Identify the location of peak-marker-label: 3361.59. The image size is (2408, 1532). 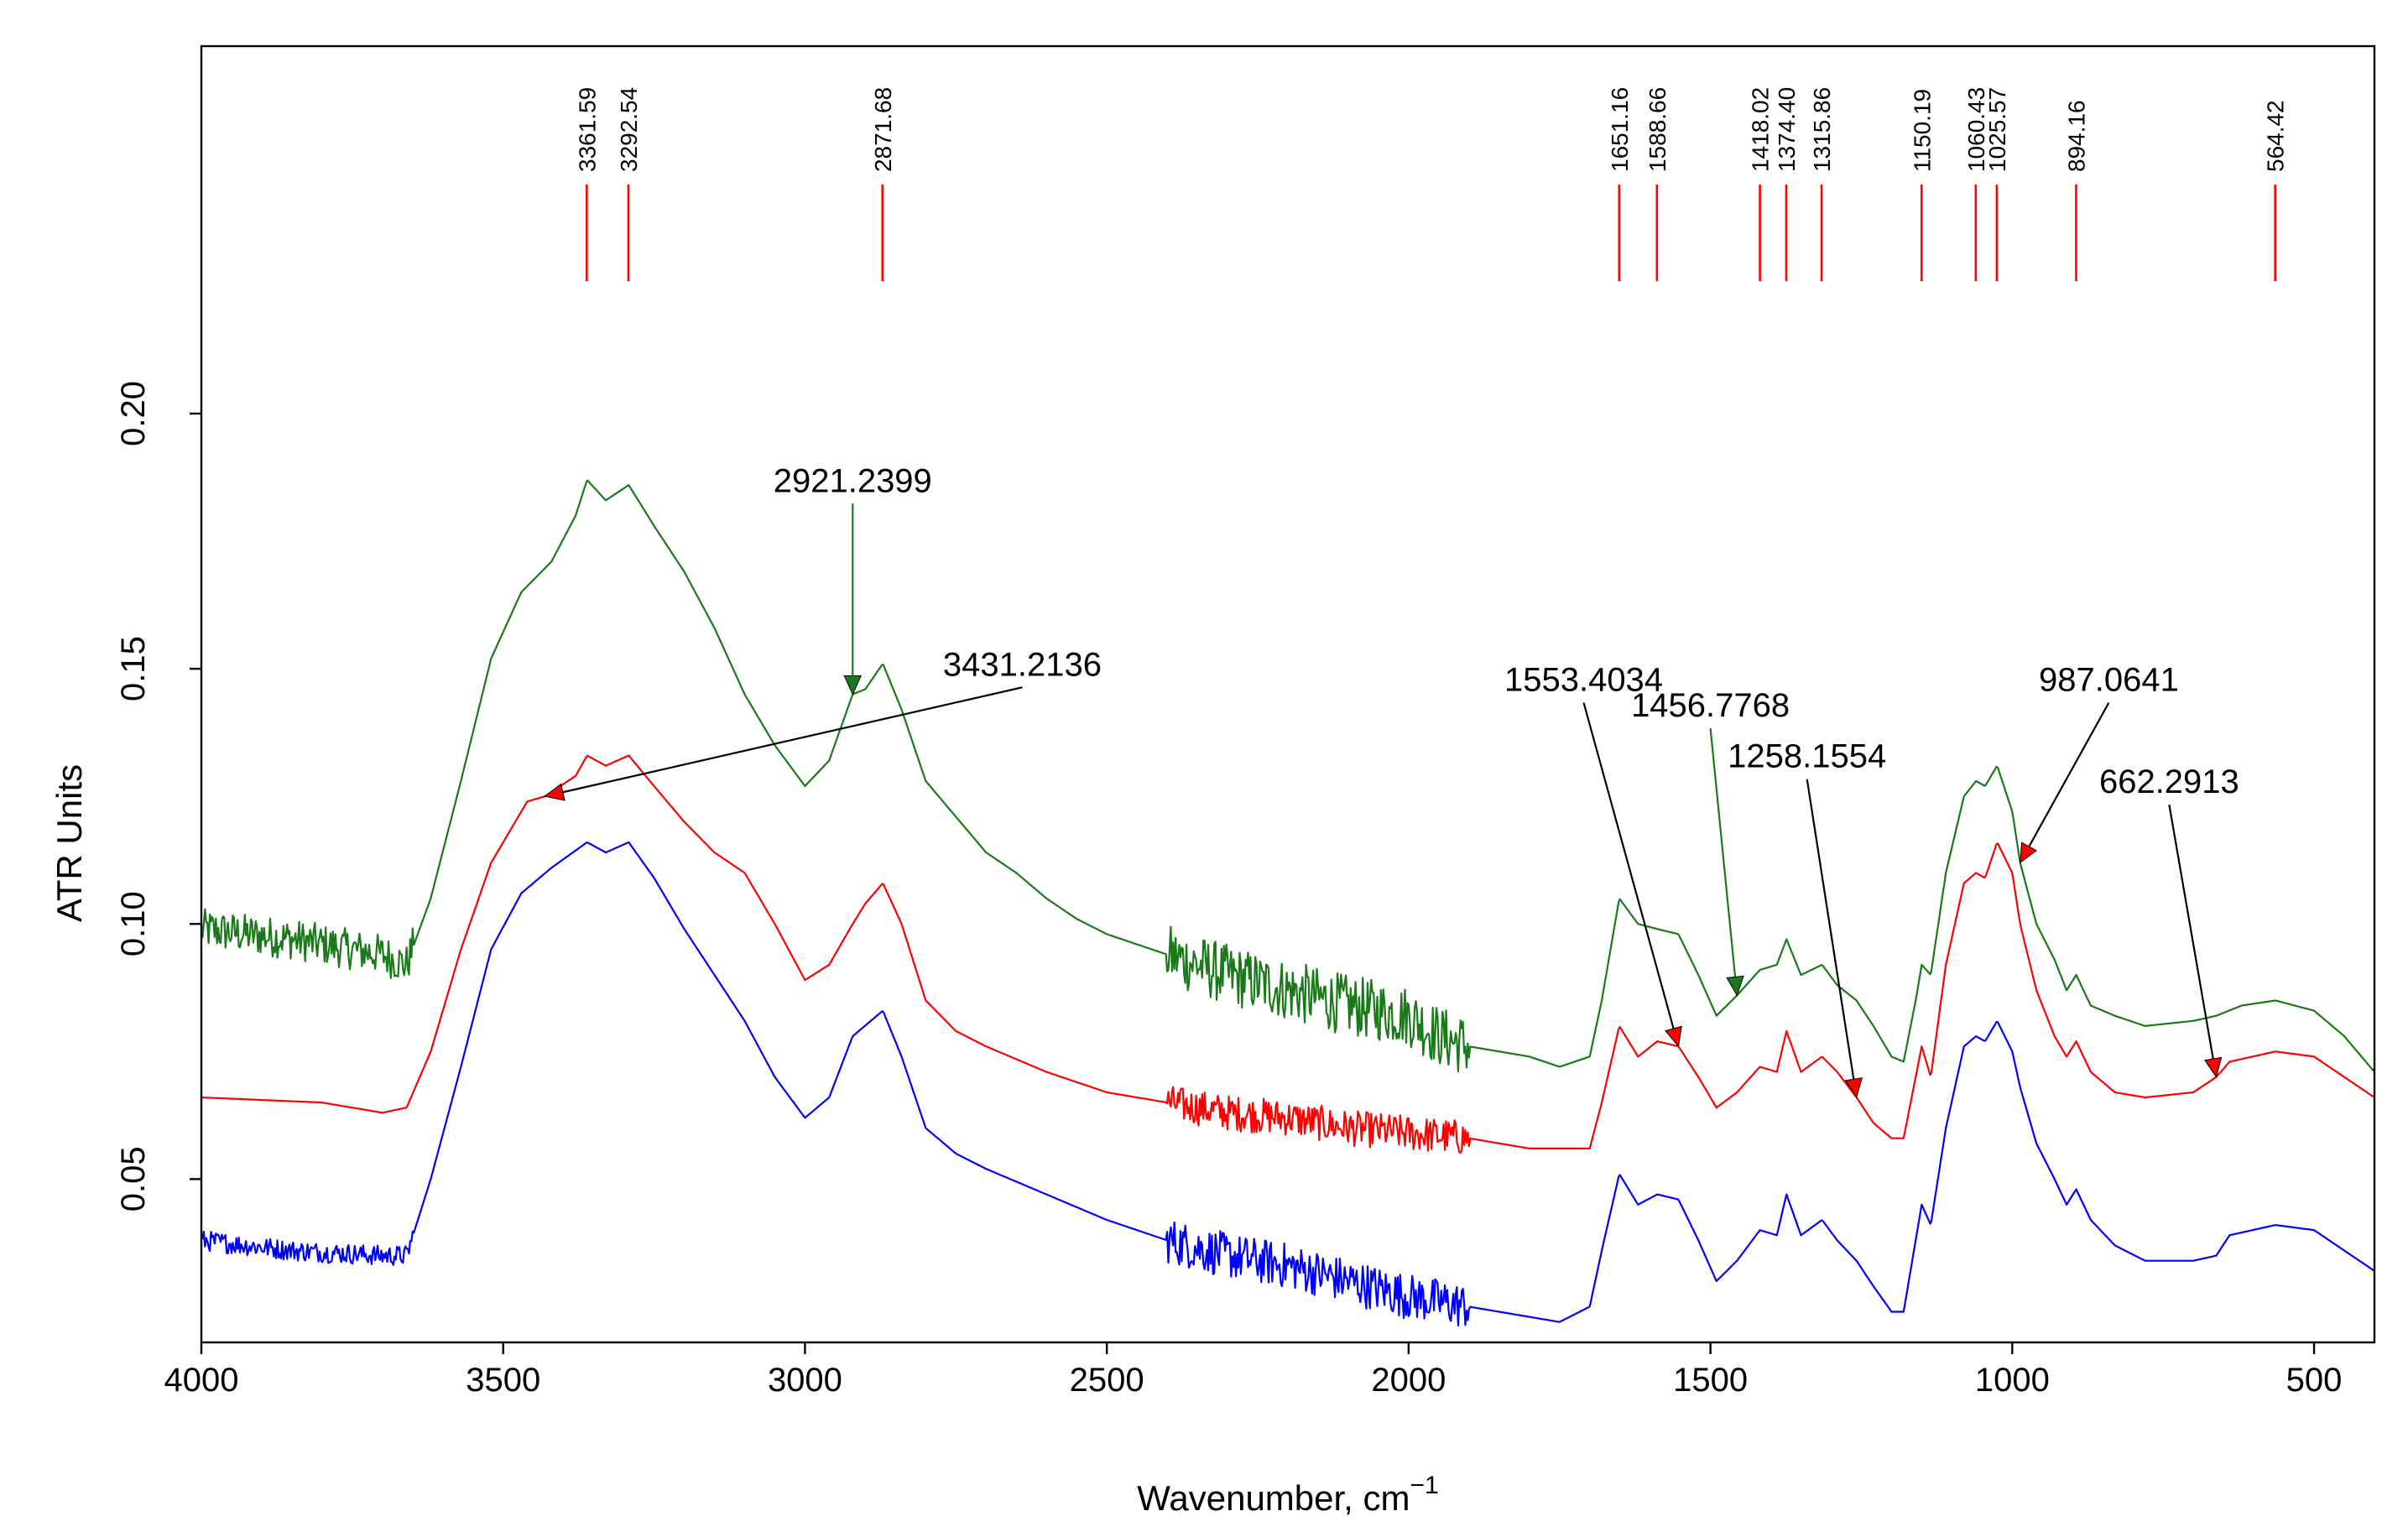
(587, 129).